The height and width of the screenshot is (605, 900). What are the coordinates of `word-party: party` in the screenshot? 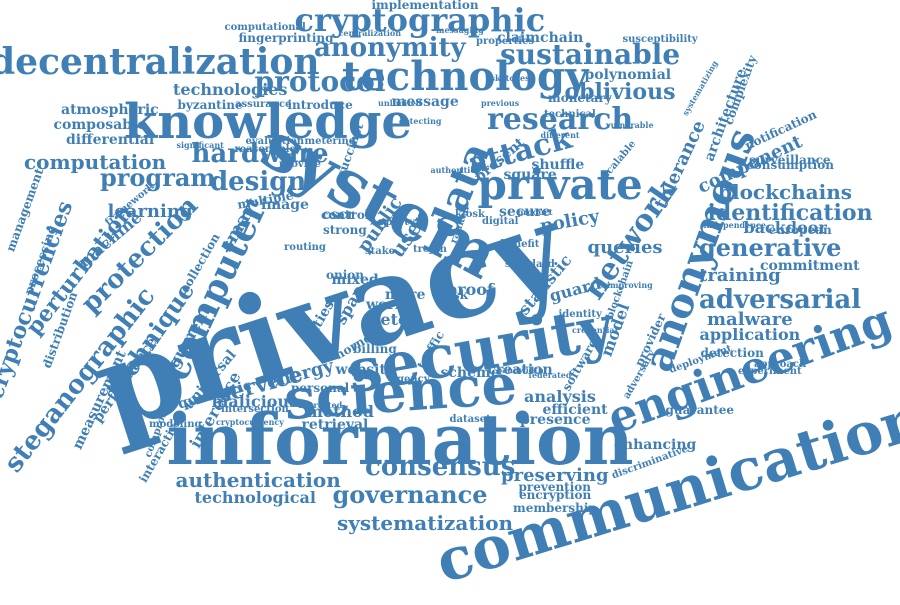 It's located at (400, 222).